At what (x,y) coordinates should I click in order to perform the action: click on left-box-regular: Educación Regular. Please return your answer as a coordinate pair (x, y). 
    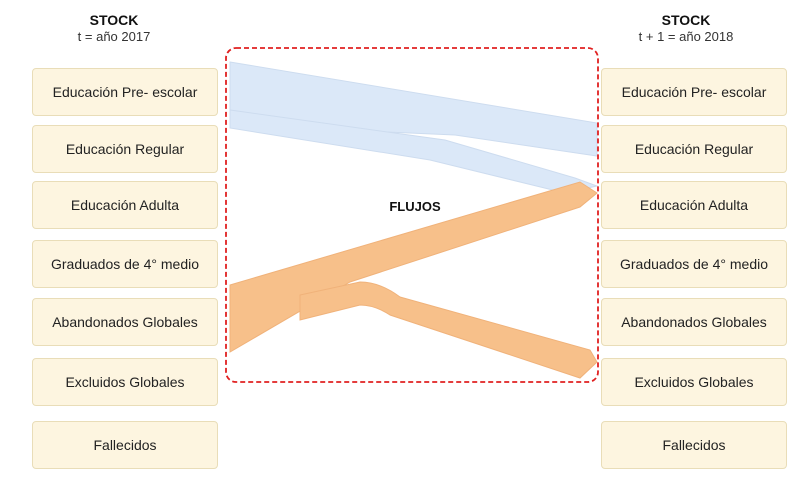
    Looking at the image, I should click on (125, 149).